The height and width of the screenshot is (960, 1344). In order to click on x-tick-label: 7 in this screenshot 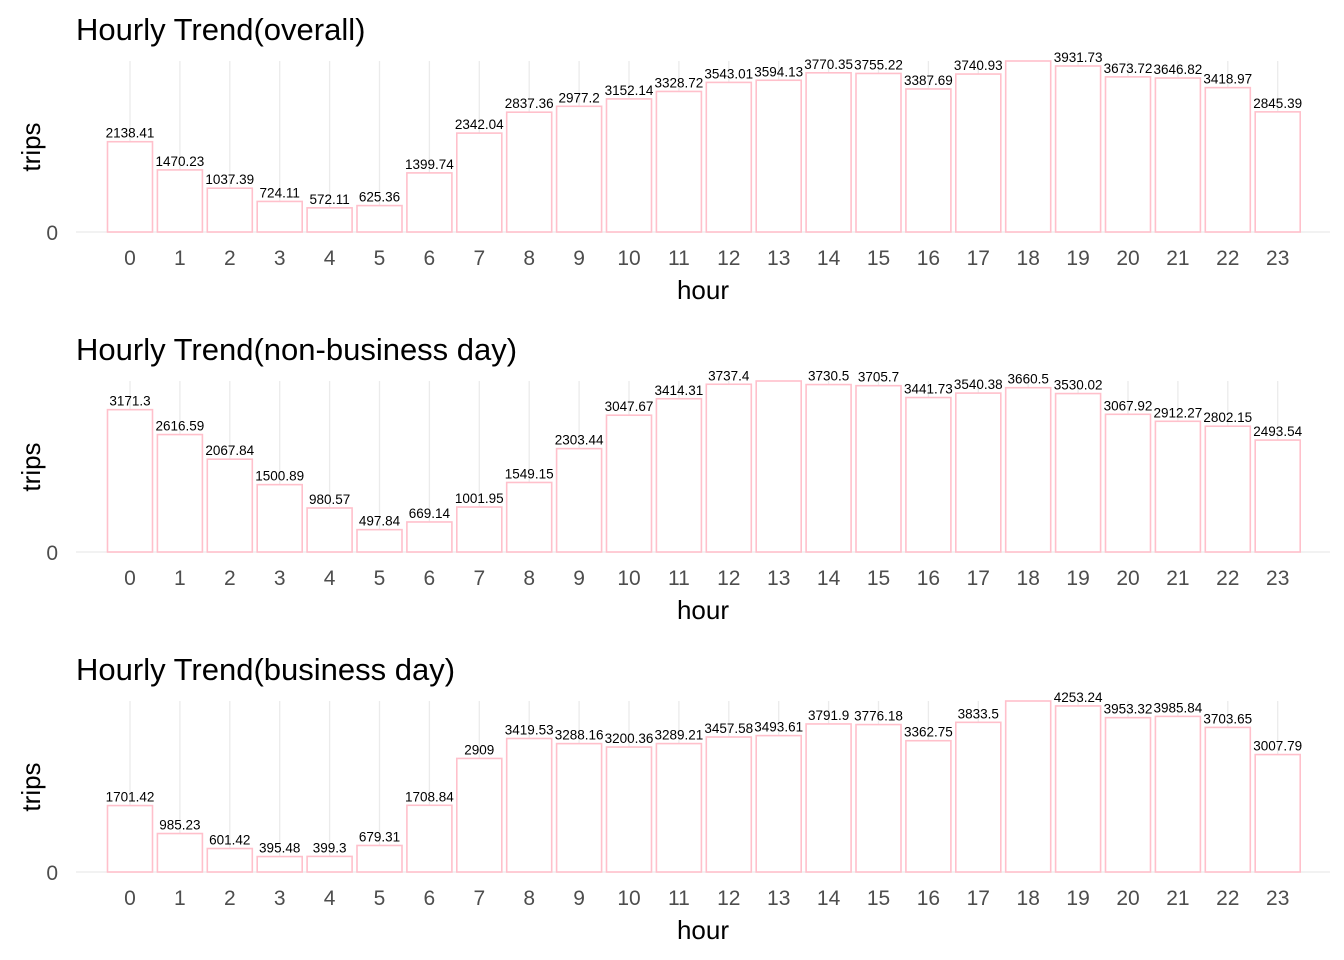, I will do `click(479, 898)`.